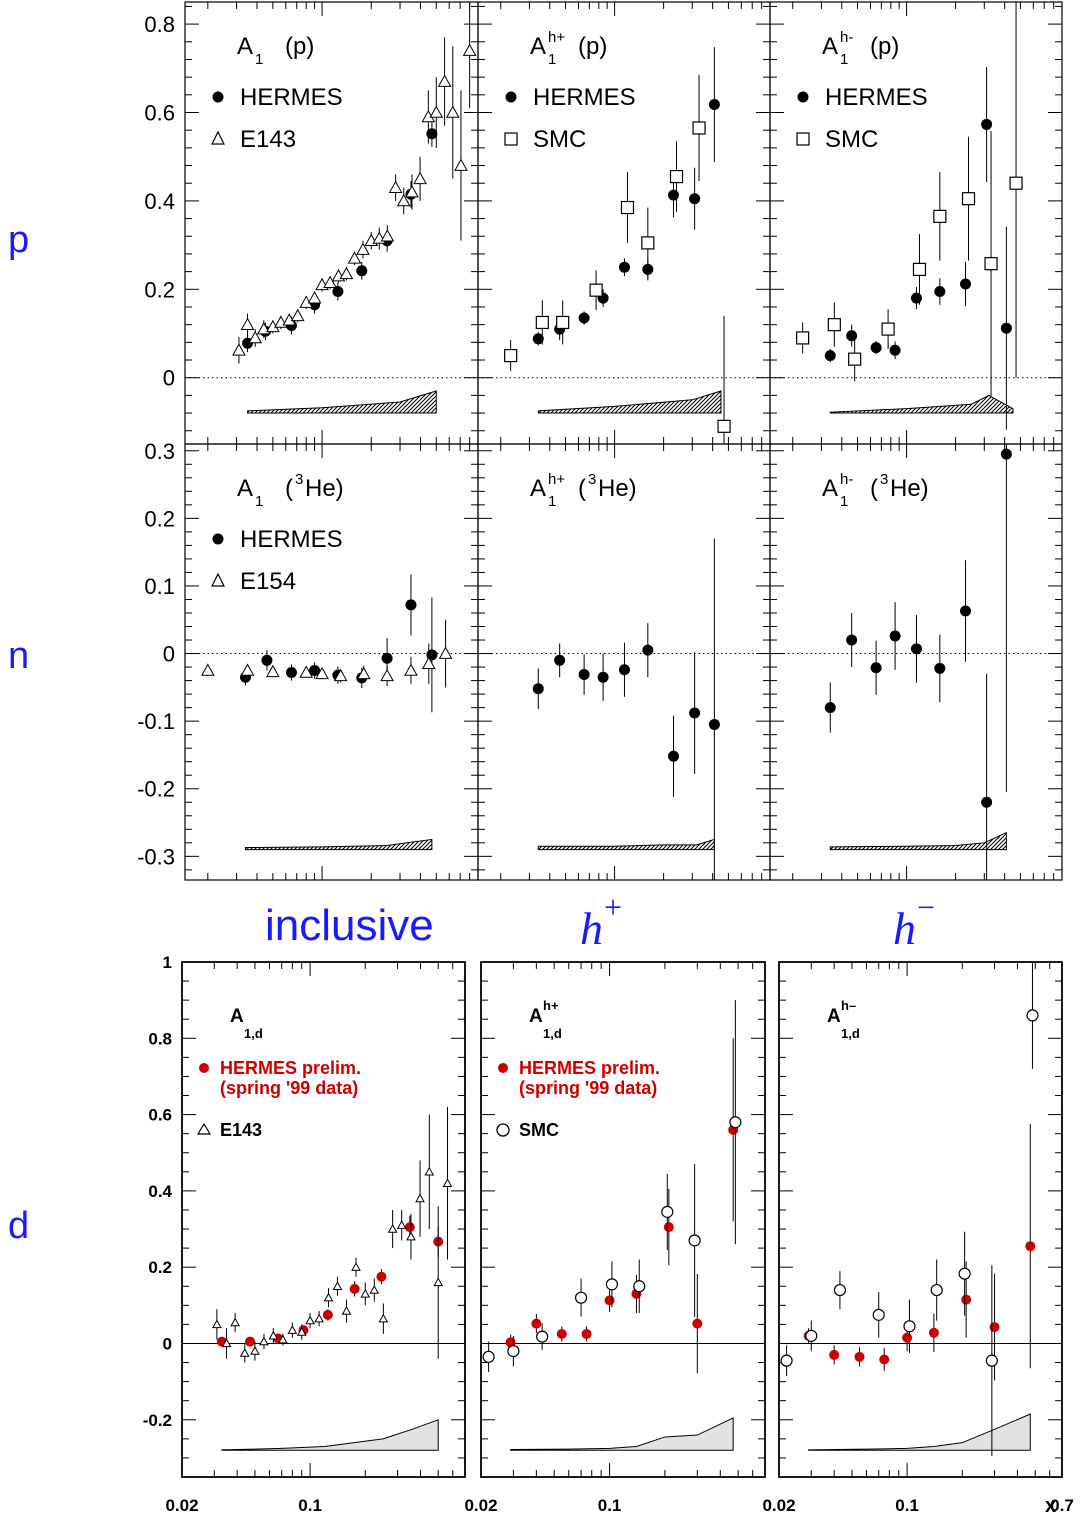 The width and height of the screenshot is (1080, 1519). What do you see at coordinates (160, 1115) in the screenshot?
I see `y-tick-label: 0.6` at bounding box center [160, 1115].